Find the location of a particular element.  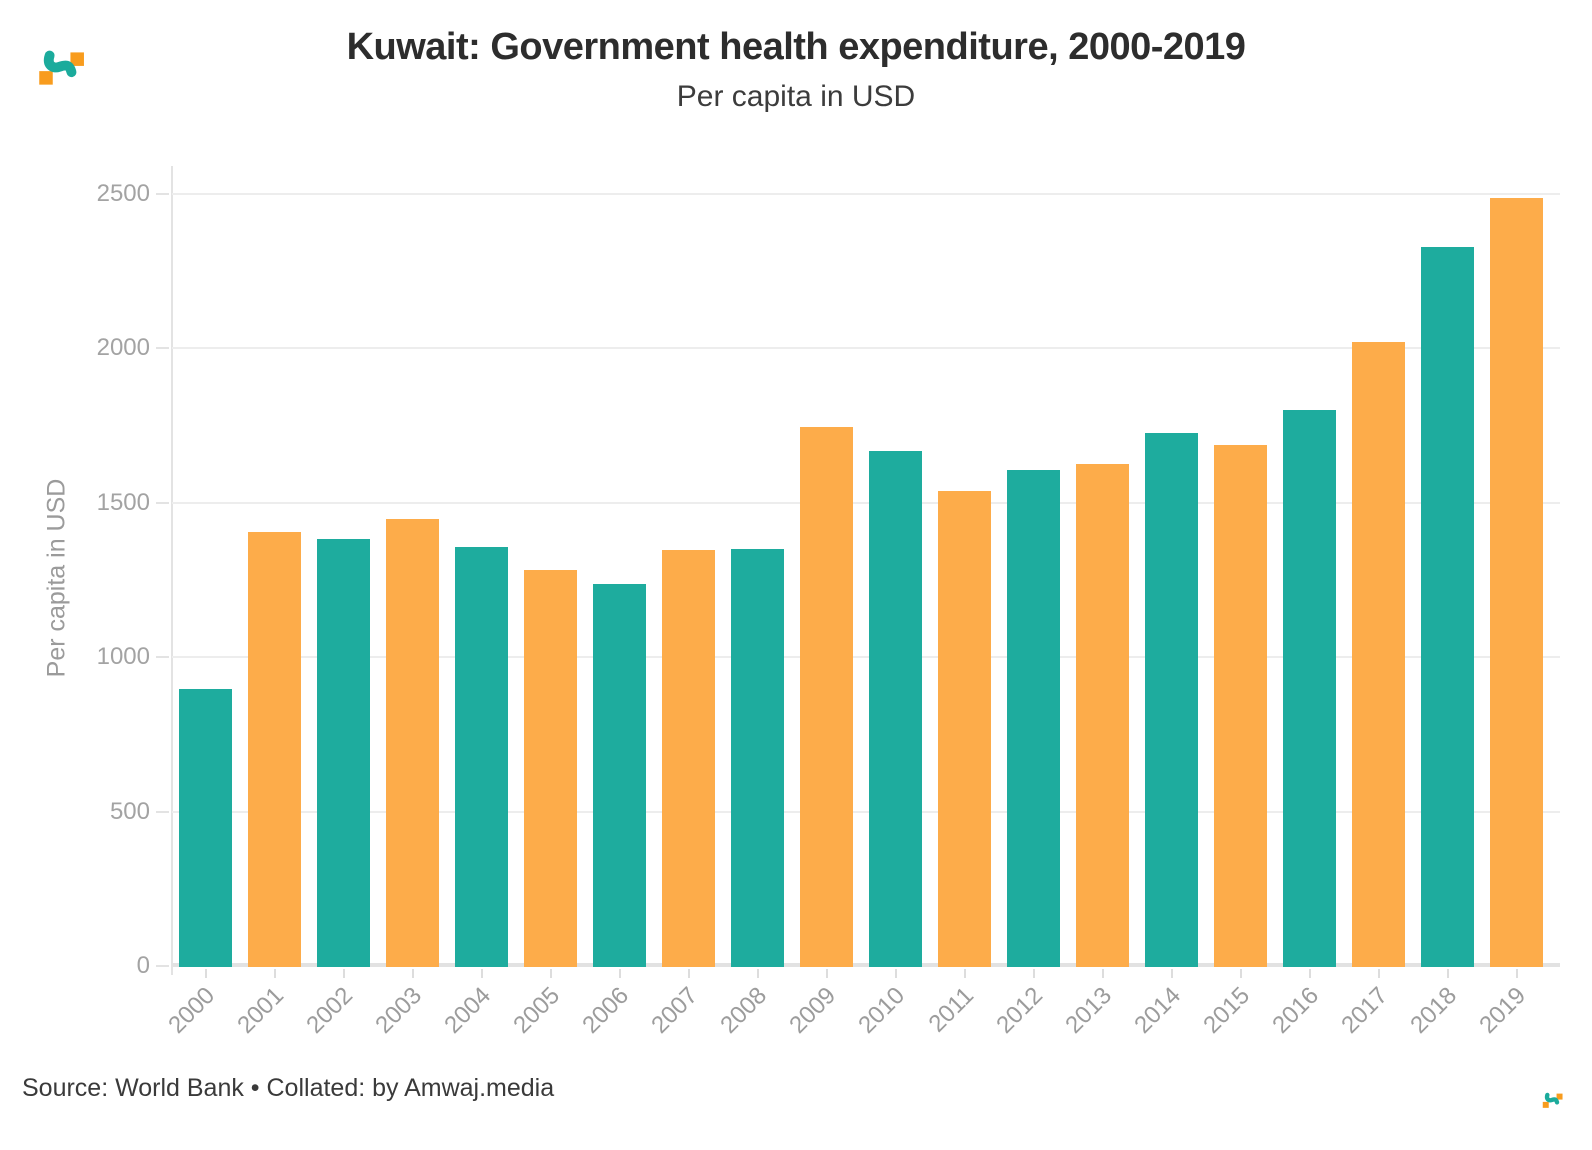

y-tick-label-2500: 2500 is located at coordinates (123, 193).